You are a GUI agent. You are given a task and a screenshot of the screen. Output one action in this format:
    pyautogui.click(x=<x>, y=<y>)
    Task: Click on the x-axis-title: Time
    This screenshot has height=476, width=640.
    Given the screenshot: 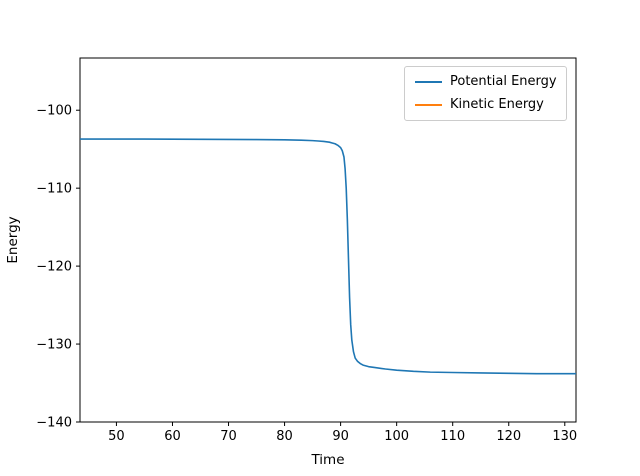 What is the action you would take?
    pyautogui.click(x=327, y=460)
    